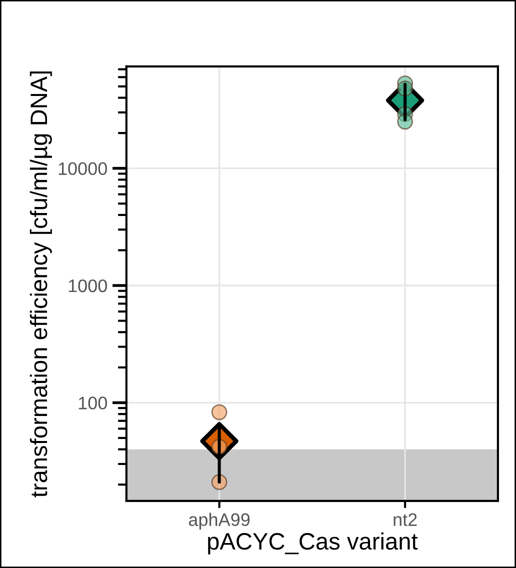  I want to click on x-tick-label: nt2, so click(405, 519).